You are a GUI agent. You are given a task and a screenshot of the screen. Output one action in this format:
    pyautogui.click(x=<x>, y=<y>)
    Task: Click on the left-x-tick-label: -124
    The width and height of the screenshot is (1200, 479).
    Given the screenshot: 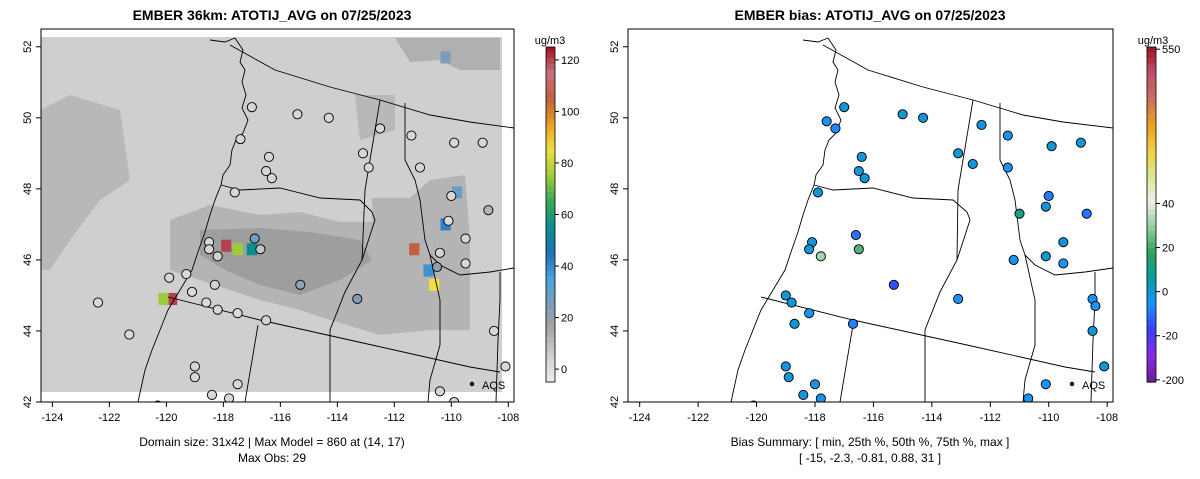 What is the action you would take?
    pyautogui.click(x=52, y=418)
    